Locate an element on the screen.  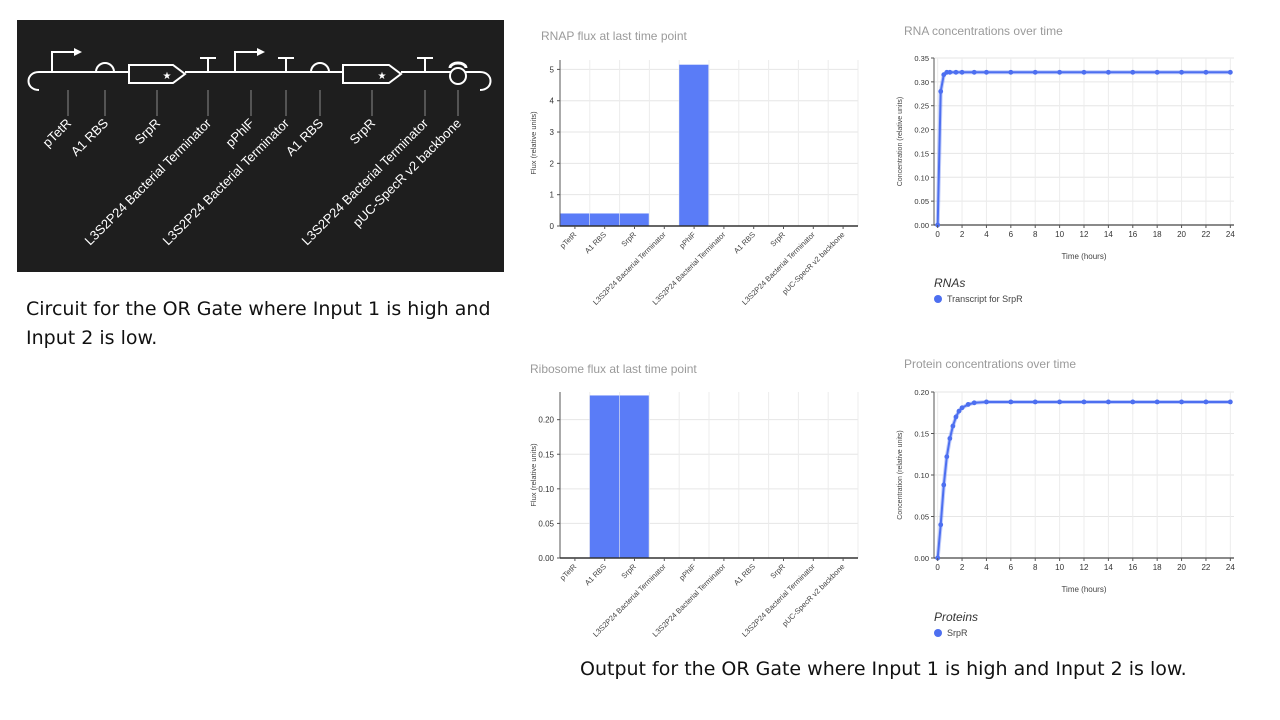
backbone-right-end is located at coordinates (485, 81).